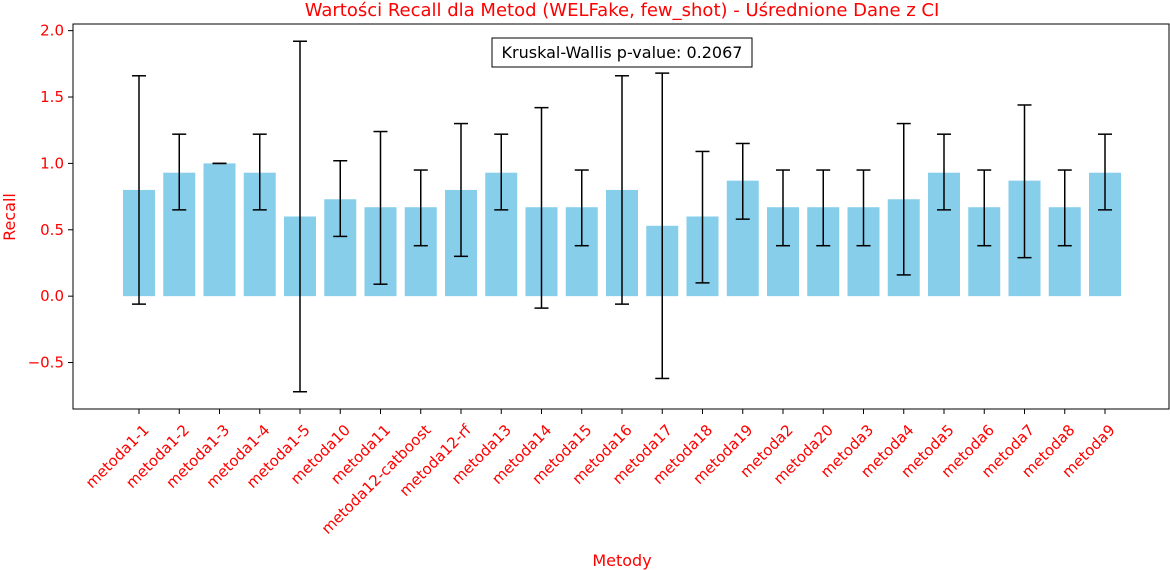  Describe the element at coordinates (9, 217) in the screenshot. I see `y-axis-label: Recall` at that location.